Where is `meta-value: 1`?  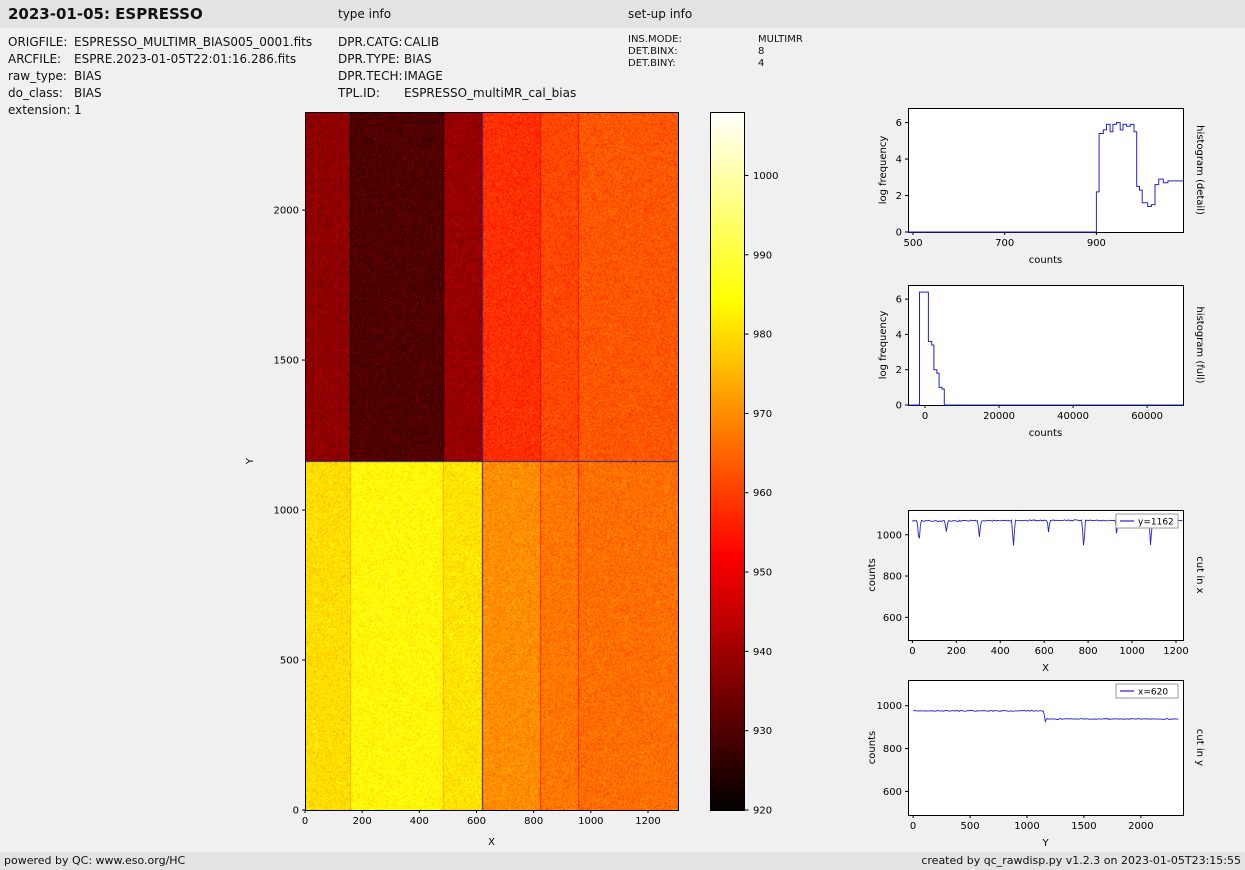
meta-value: 1 is located at coordinates (78, 110).